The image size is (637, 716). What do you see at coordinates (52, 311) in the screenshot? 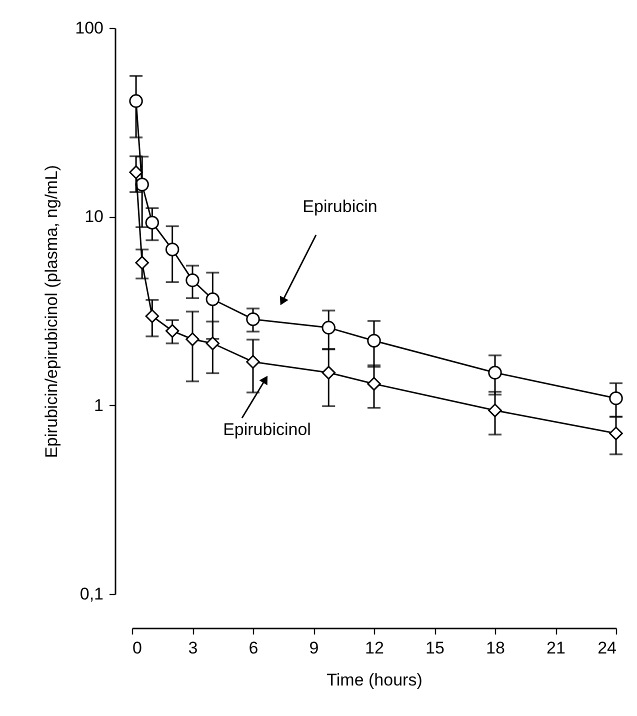
I see `y-axis-title: Epirubicin/epirubicinol (plasma, ng/mL)` at bounding box center [52, 311].